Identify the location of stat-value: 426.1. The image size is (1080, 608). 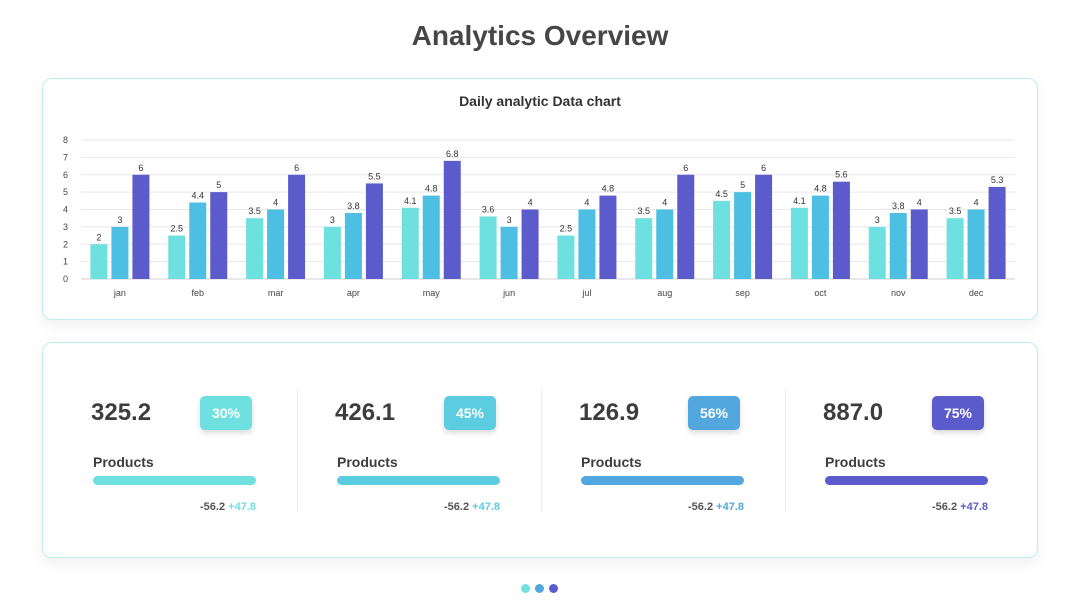
(365, 412).